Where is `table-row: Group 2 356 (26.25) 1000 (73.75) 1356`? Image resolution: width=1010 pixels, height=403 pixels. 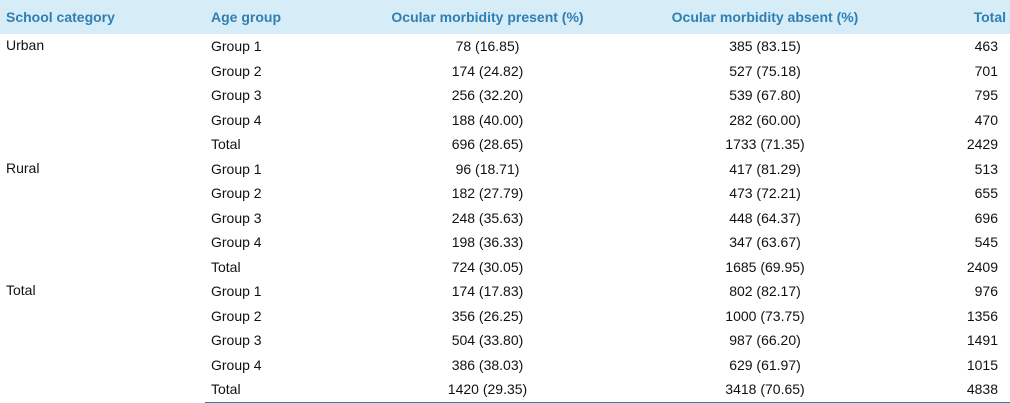 table-row: Group 2 356 (26.25) 1000 (73.75) 1356 is located at coordinates (505, 316).